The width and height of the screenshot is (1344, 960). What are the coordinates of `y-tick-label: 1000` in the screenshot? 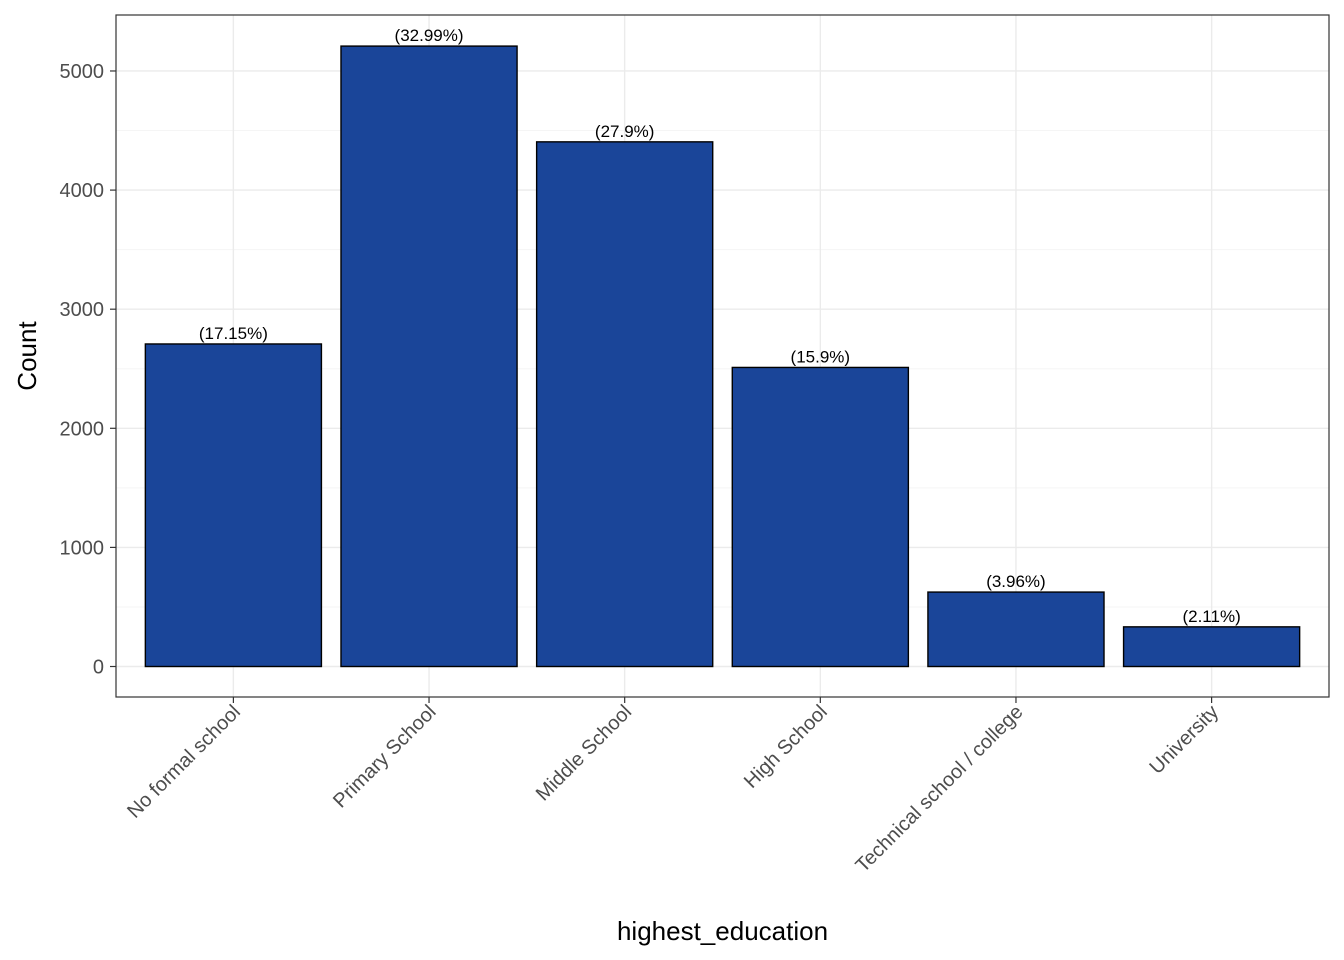 It's located at (82, 548).